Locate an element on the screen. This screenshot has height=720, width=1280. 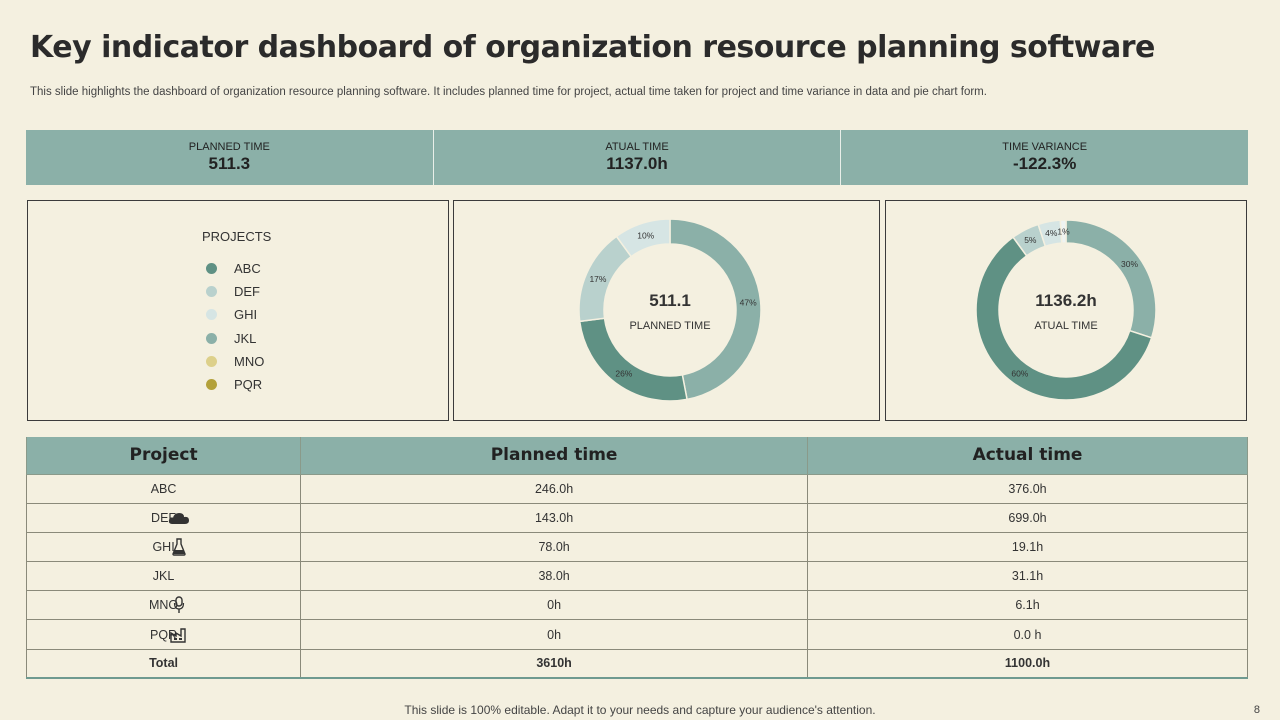
legend-label: GHI is located at coordinates (246, 315).